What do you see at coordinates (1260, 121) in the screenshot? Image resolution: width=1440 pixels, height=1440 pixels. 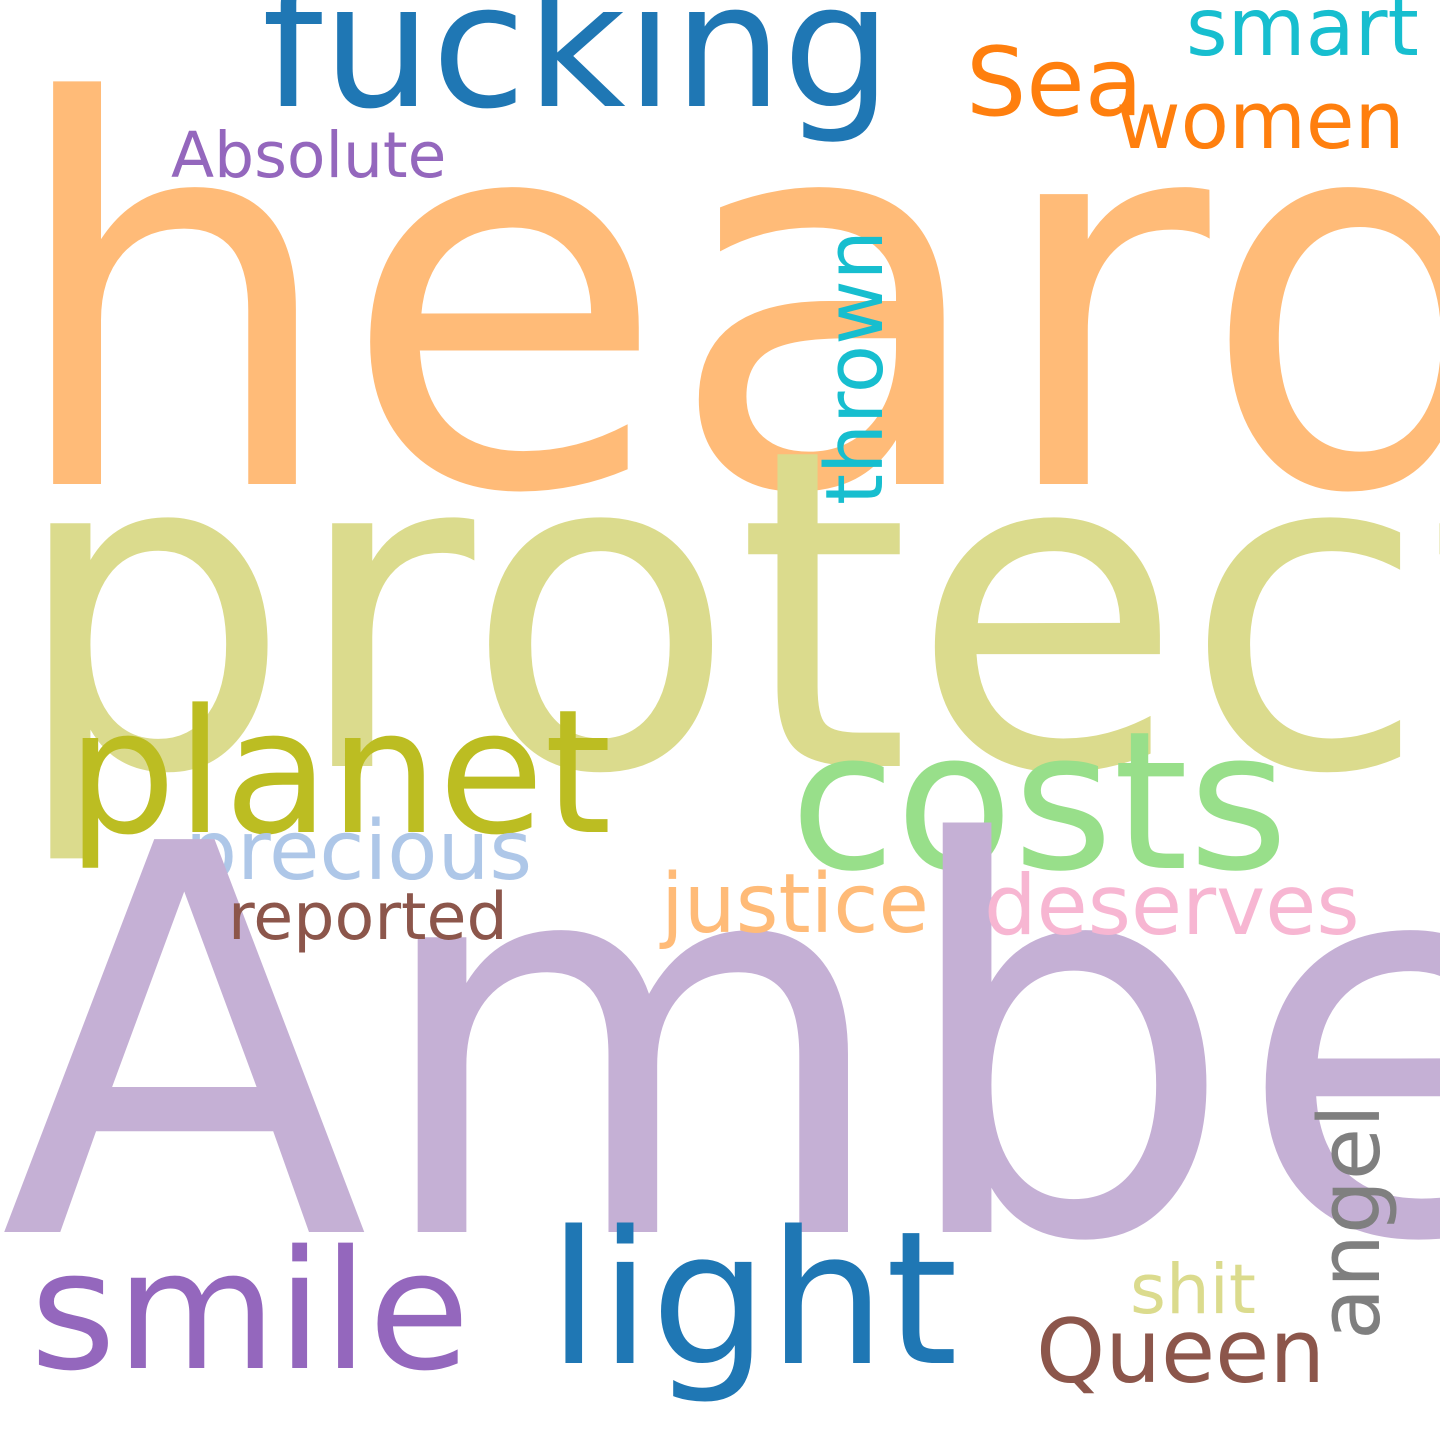 I see `word-women: women` at bounding box center [1260, 121].